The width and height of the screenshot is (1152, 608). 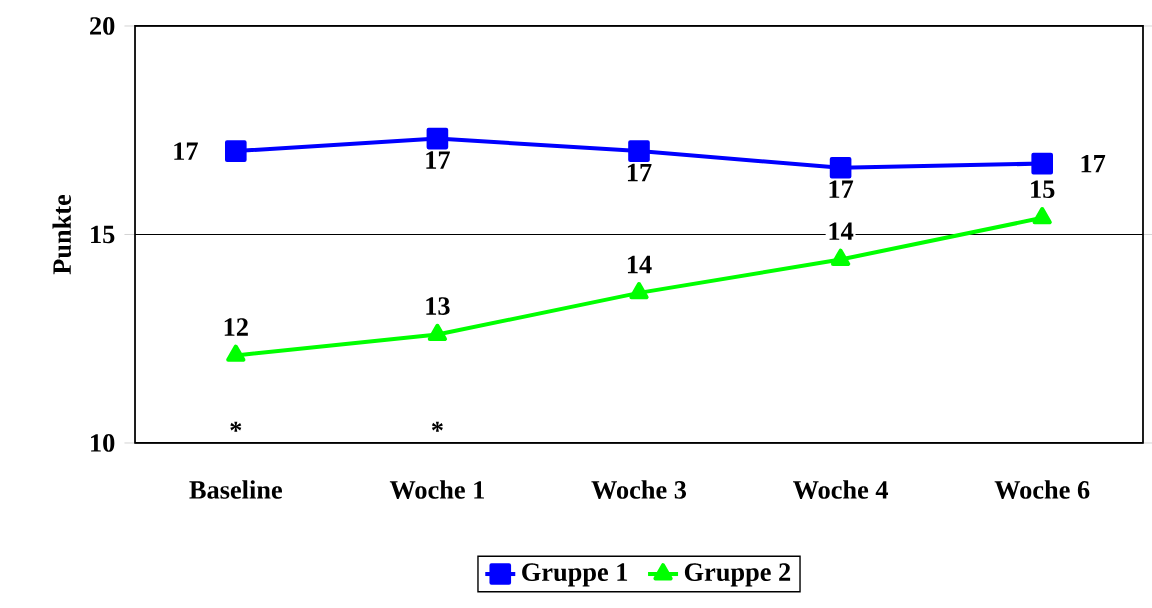 I want to click on y-tick-label: 10, so click(x=103, y=443).